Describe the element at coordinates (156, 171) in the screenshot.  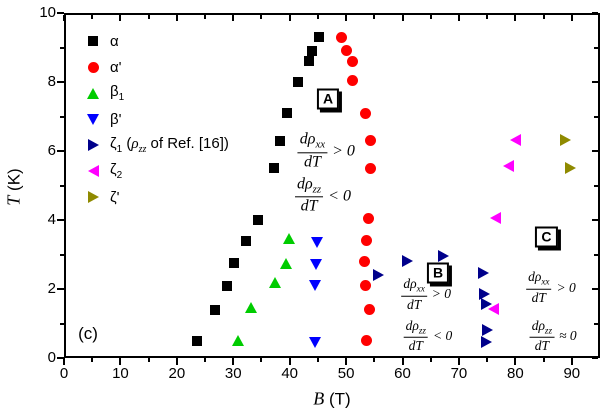
I see `legend-item-zeta2: ζ2` at that location.